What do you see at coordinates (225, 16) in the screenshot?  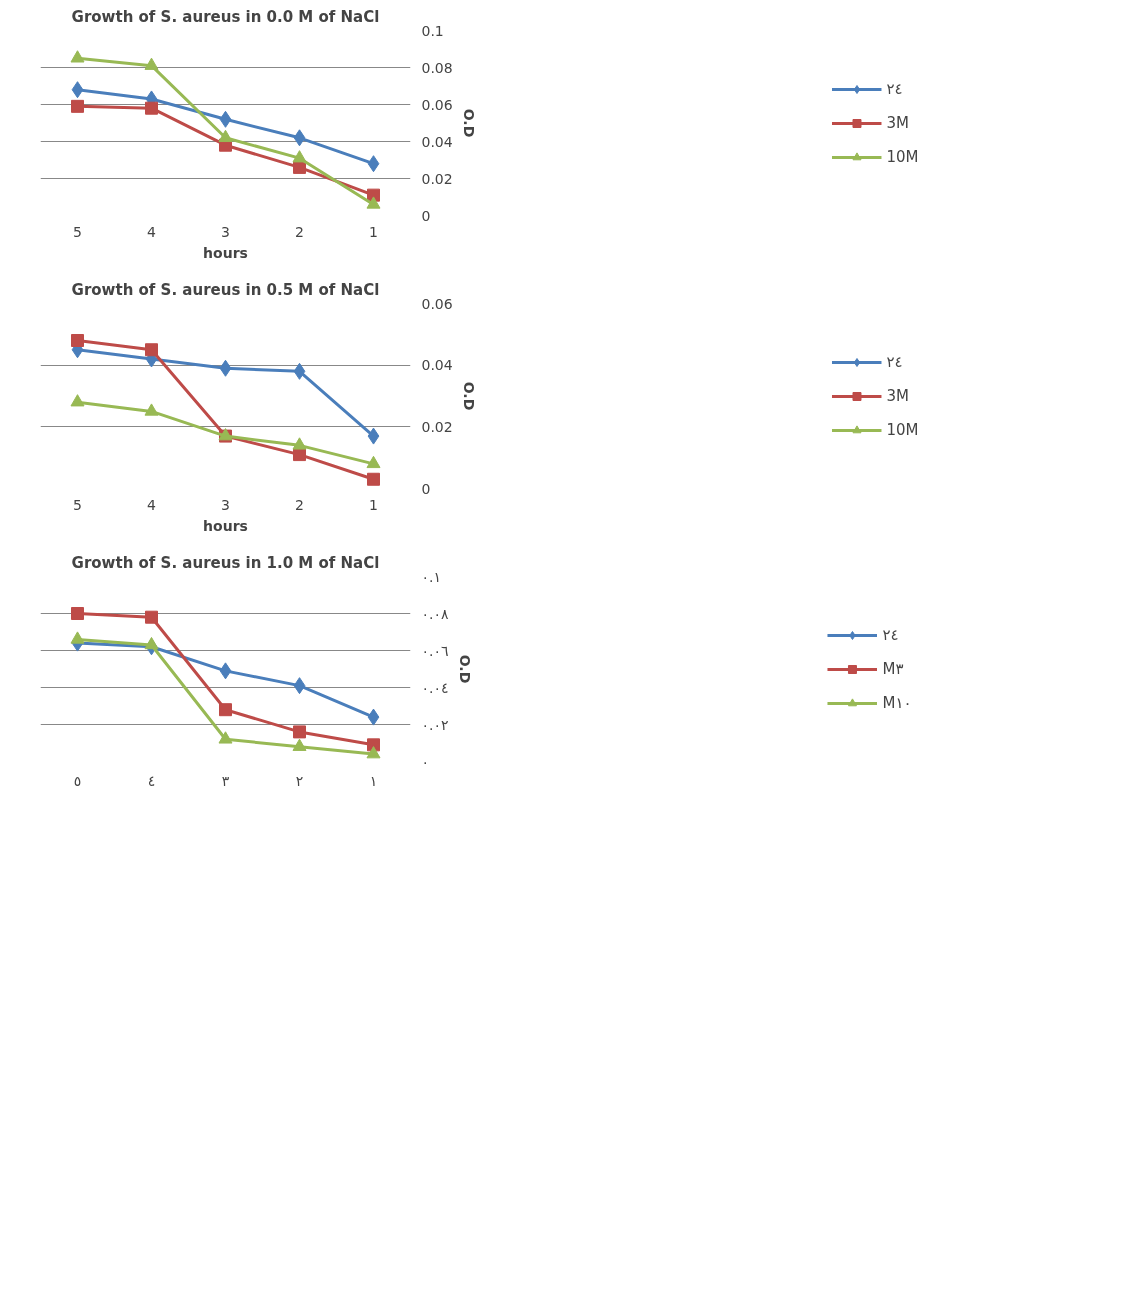 I see `chart-title: Growth of S. aureus in 0.0 M of NaCl` at bounding box center [225, 16].